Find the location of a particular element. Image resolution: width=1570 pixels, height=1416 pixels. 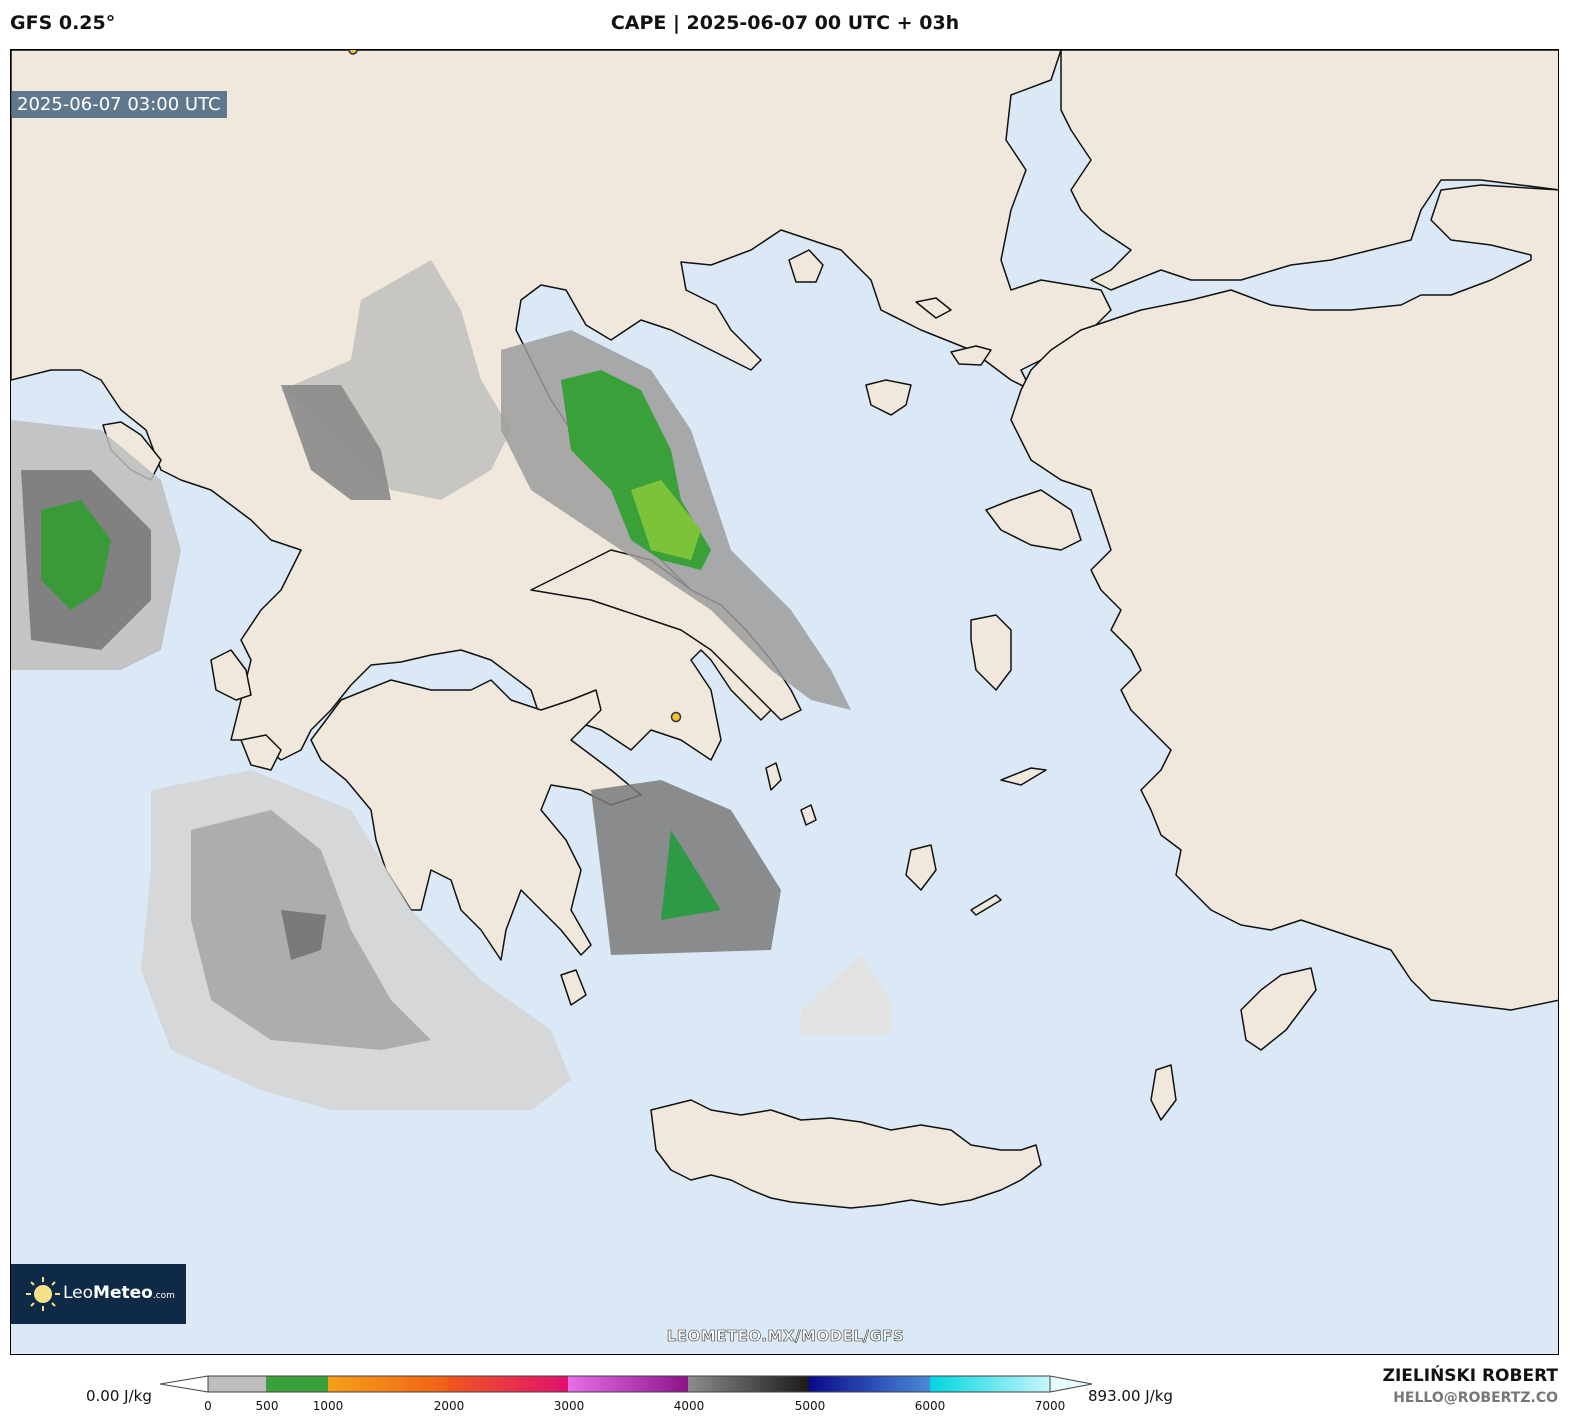

andros-land is located at coordinates (773, 776).